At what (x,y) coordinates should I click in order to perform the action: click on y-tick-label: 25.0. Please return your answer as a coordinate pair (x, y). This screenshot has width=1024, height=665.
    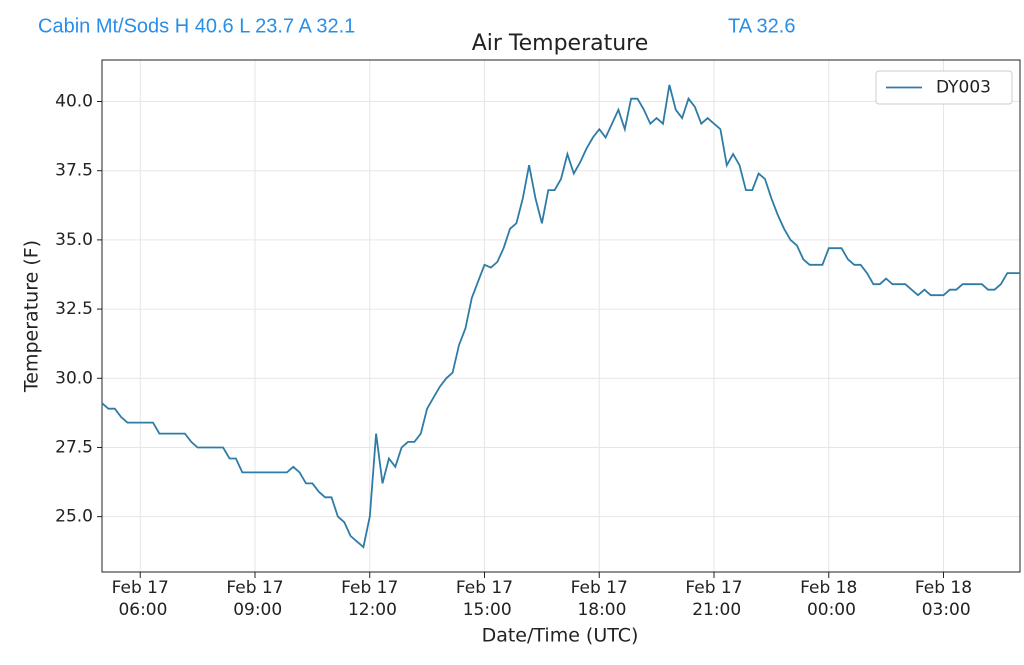
    Looking at the image, I should click on (74, 517).